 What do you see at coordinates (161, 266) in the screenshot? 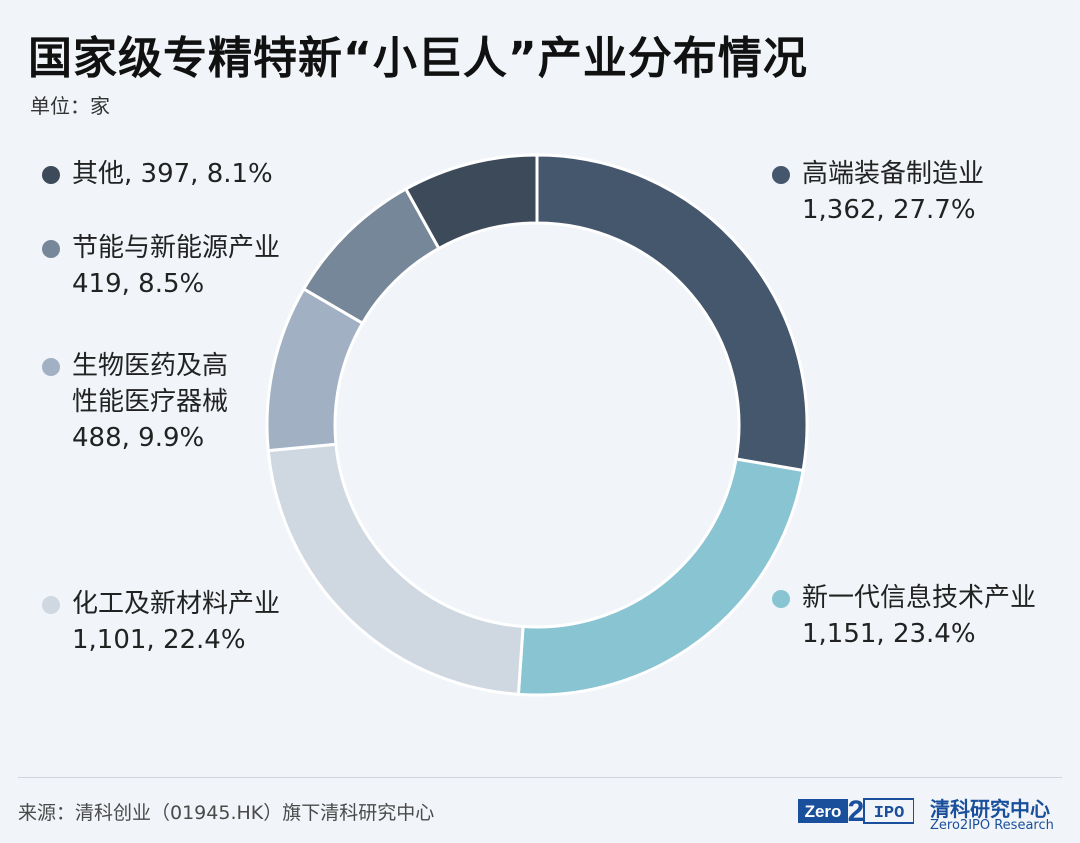
I see `legend-item-energy: 节能与新能源产业 419, 8.5%` at bounding box center [161, 266].